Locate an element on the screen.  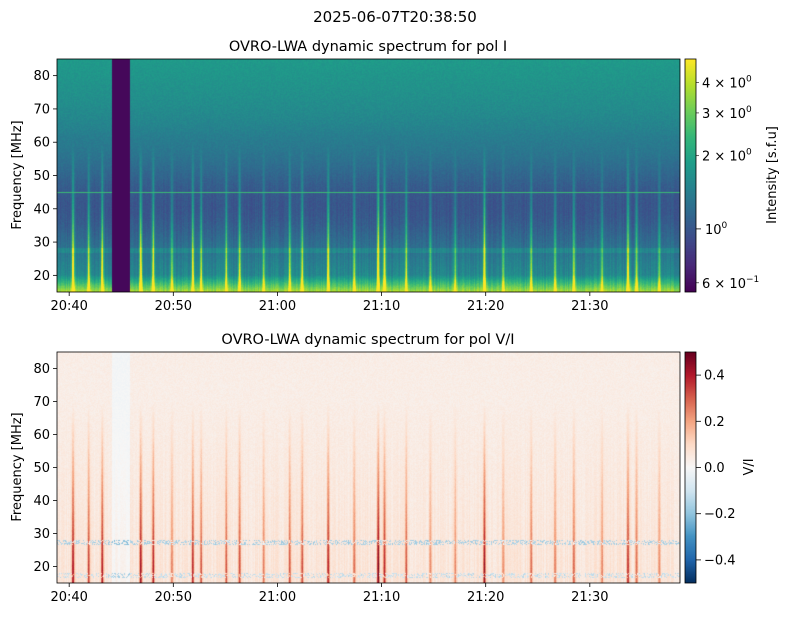
colorbar-frame-i is located at coordinates (690, 175).